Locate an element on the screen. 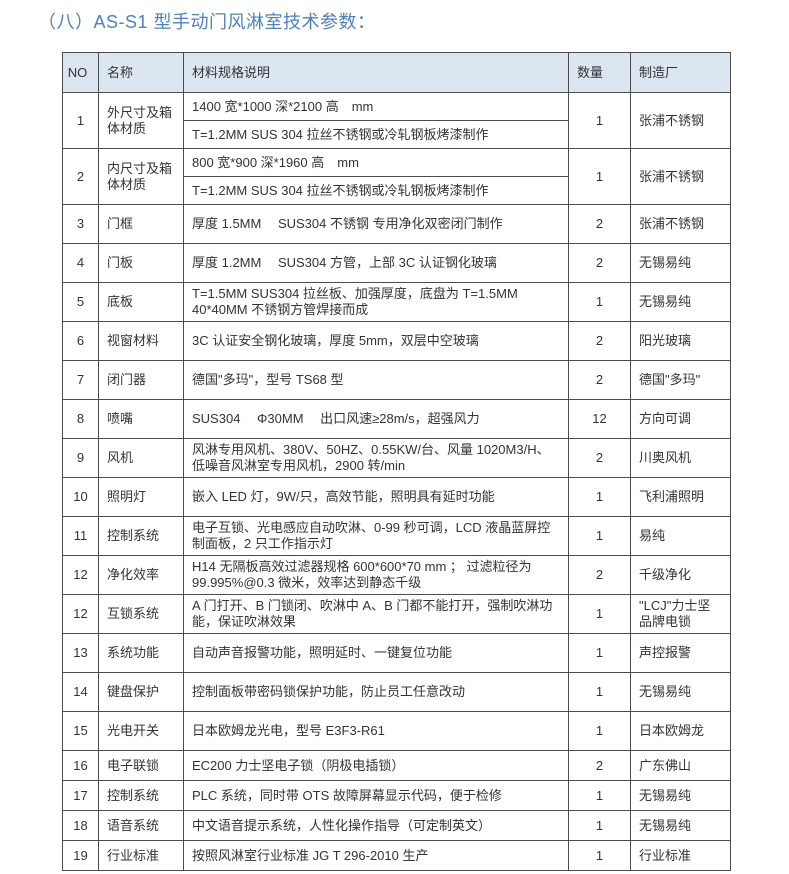  header-no: NO is located at coordinates (80, 72).